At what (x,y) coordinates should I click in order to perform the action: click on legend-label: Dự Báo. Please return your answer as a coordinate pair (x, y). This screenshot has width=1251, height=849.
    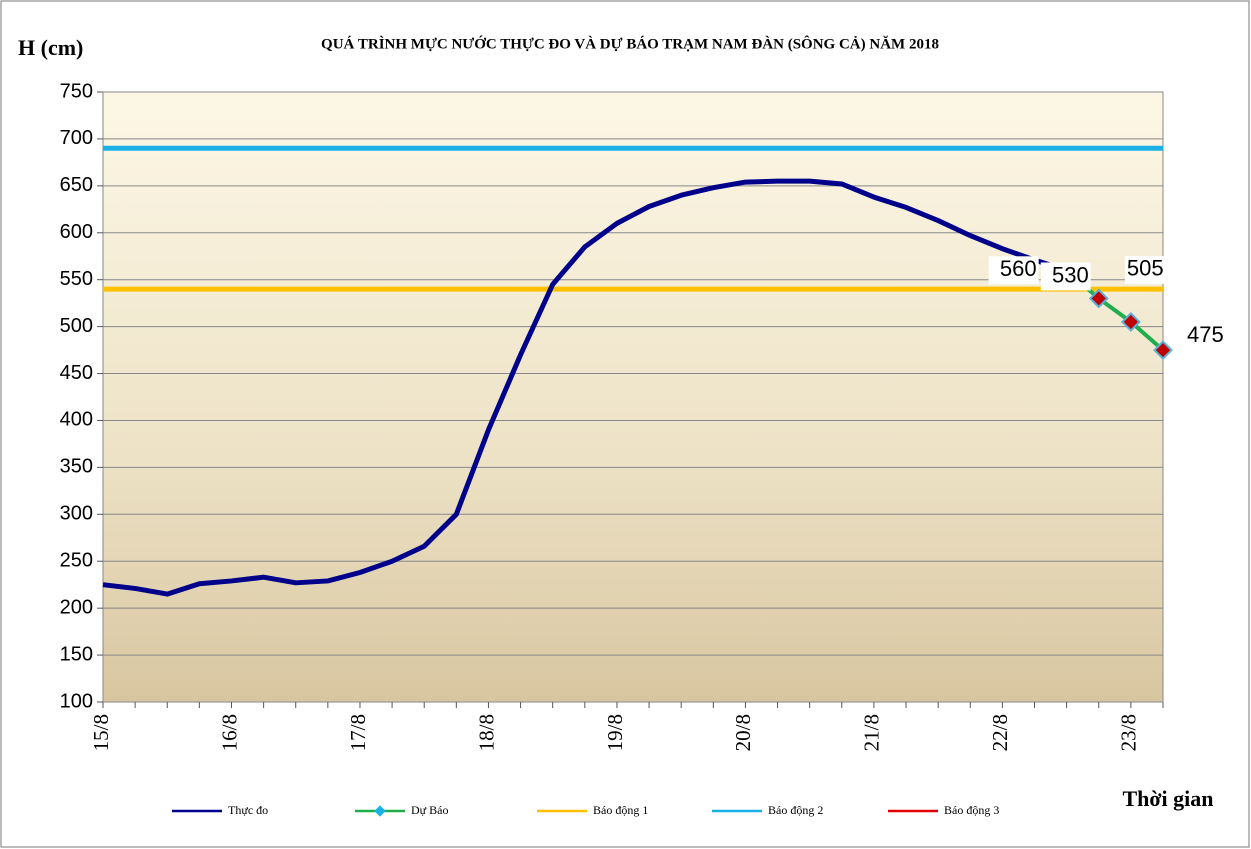
    Looking at the image, I should click on (430, 810).